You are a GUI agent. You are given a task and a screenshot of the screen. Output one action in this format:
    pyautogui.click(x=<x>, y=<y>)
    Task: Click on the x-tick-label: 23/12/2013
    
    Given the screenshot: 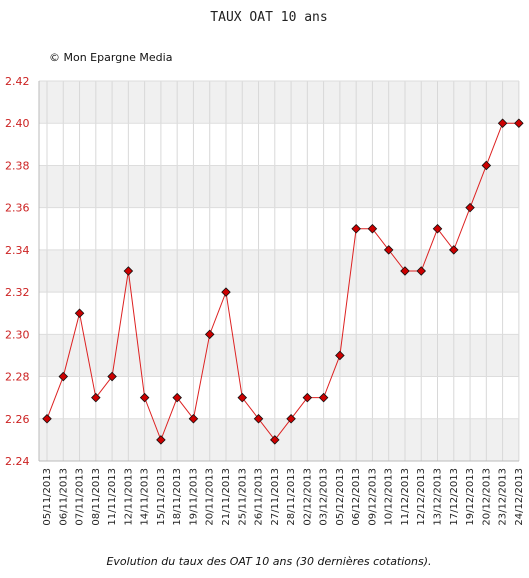 What is the action you would take?
    pyautogui.click(x=503, y=497)
    